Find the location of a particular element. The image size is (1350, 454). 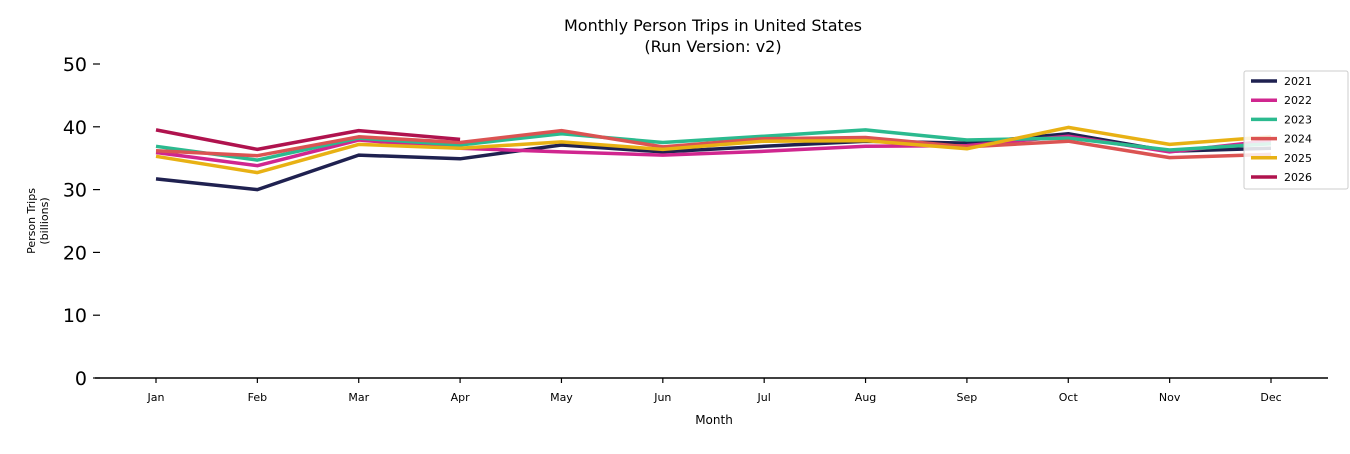

y-tick-label: 40 is located at coordinates (75, 128).